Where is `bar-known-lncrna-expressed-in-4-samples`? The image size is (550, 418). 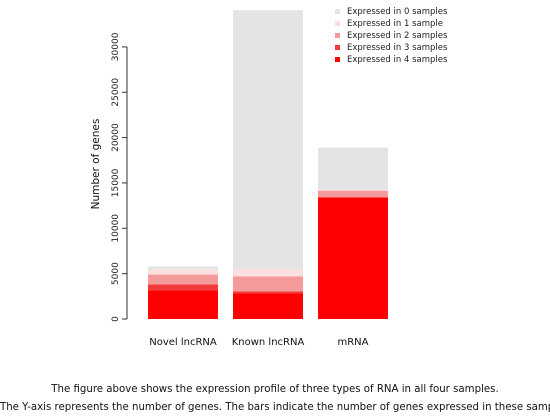 bar-known-lncrna-expressed-in-4-samples is located at coordinates (268, 306).